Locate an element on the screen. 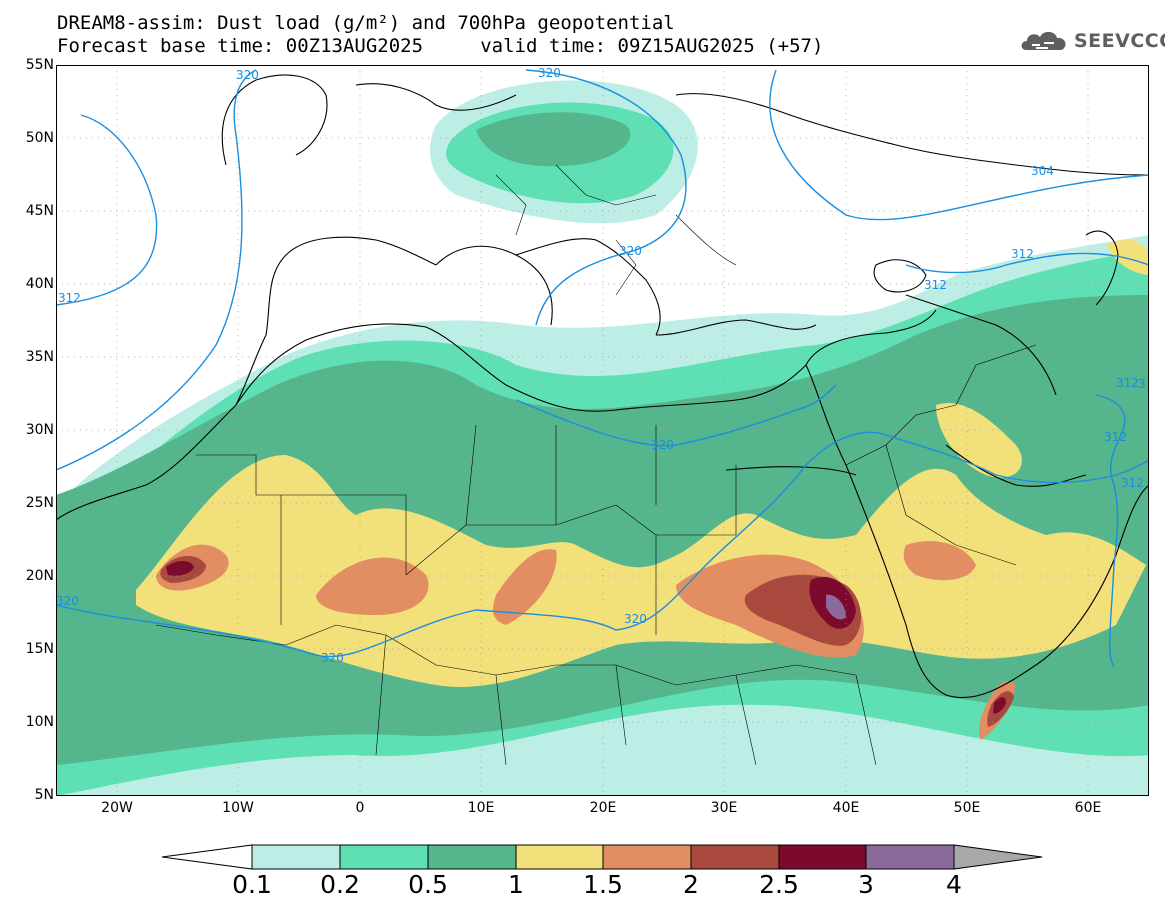 This screenshot has height=907, width=1165. colorbar-label: 2 is located at coordinates (691, 884).